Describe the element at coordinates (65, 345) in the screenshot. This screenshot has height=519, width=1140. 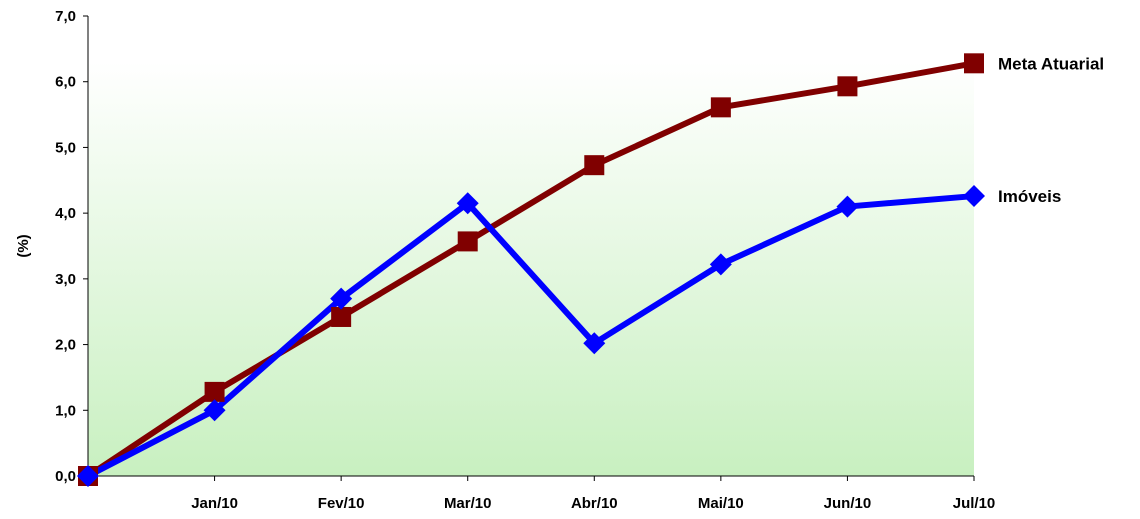
I see `y-tick-label: 2,0` at that location.